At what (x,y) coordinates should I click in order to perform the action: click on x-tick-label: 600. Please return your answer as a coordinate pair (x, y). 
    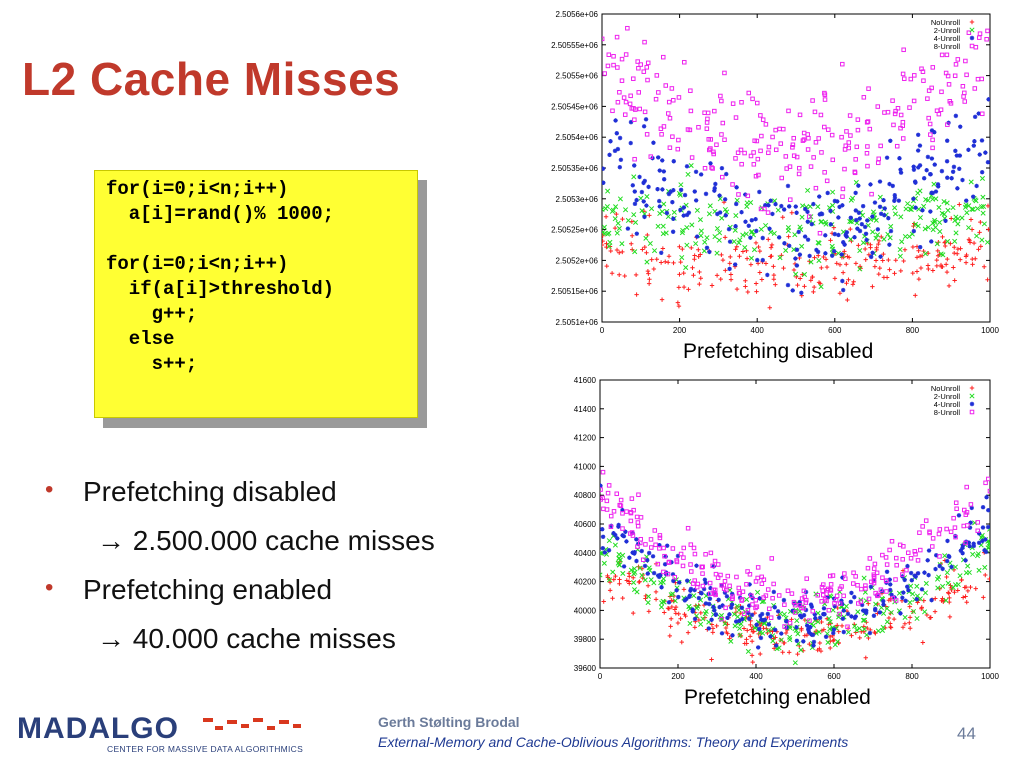
    Looking at the image, I should click on (834, 676).